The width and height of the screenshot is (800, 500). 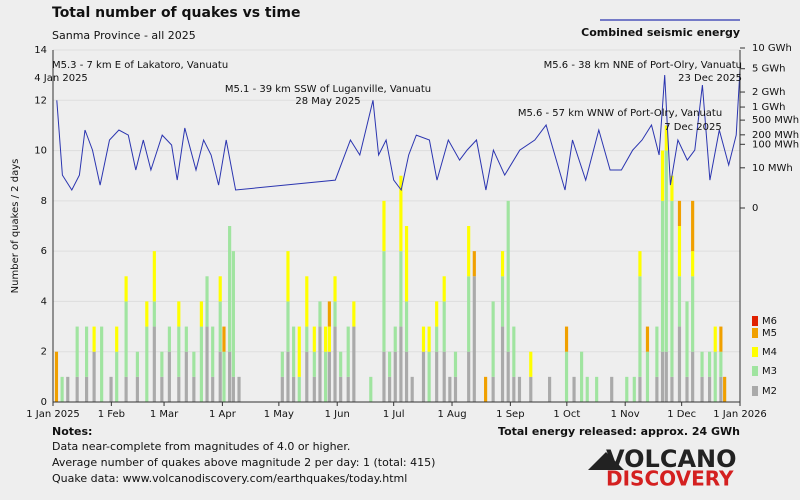 I want to click on annotation-date: 23 Dec 2025, so click(x=710, y=78).